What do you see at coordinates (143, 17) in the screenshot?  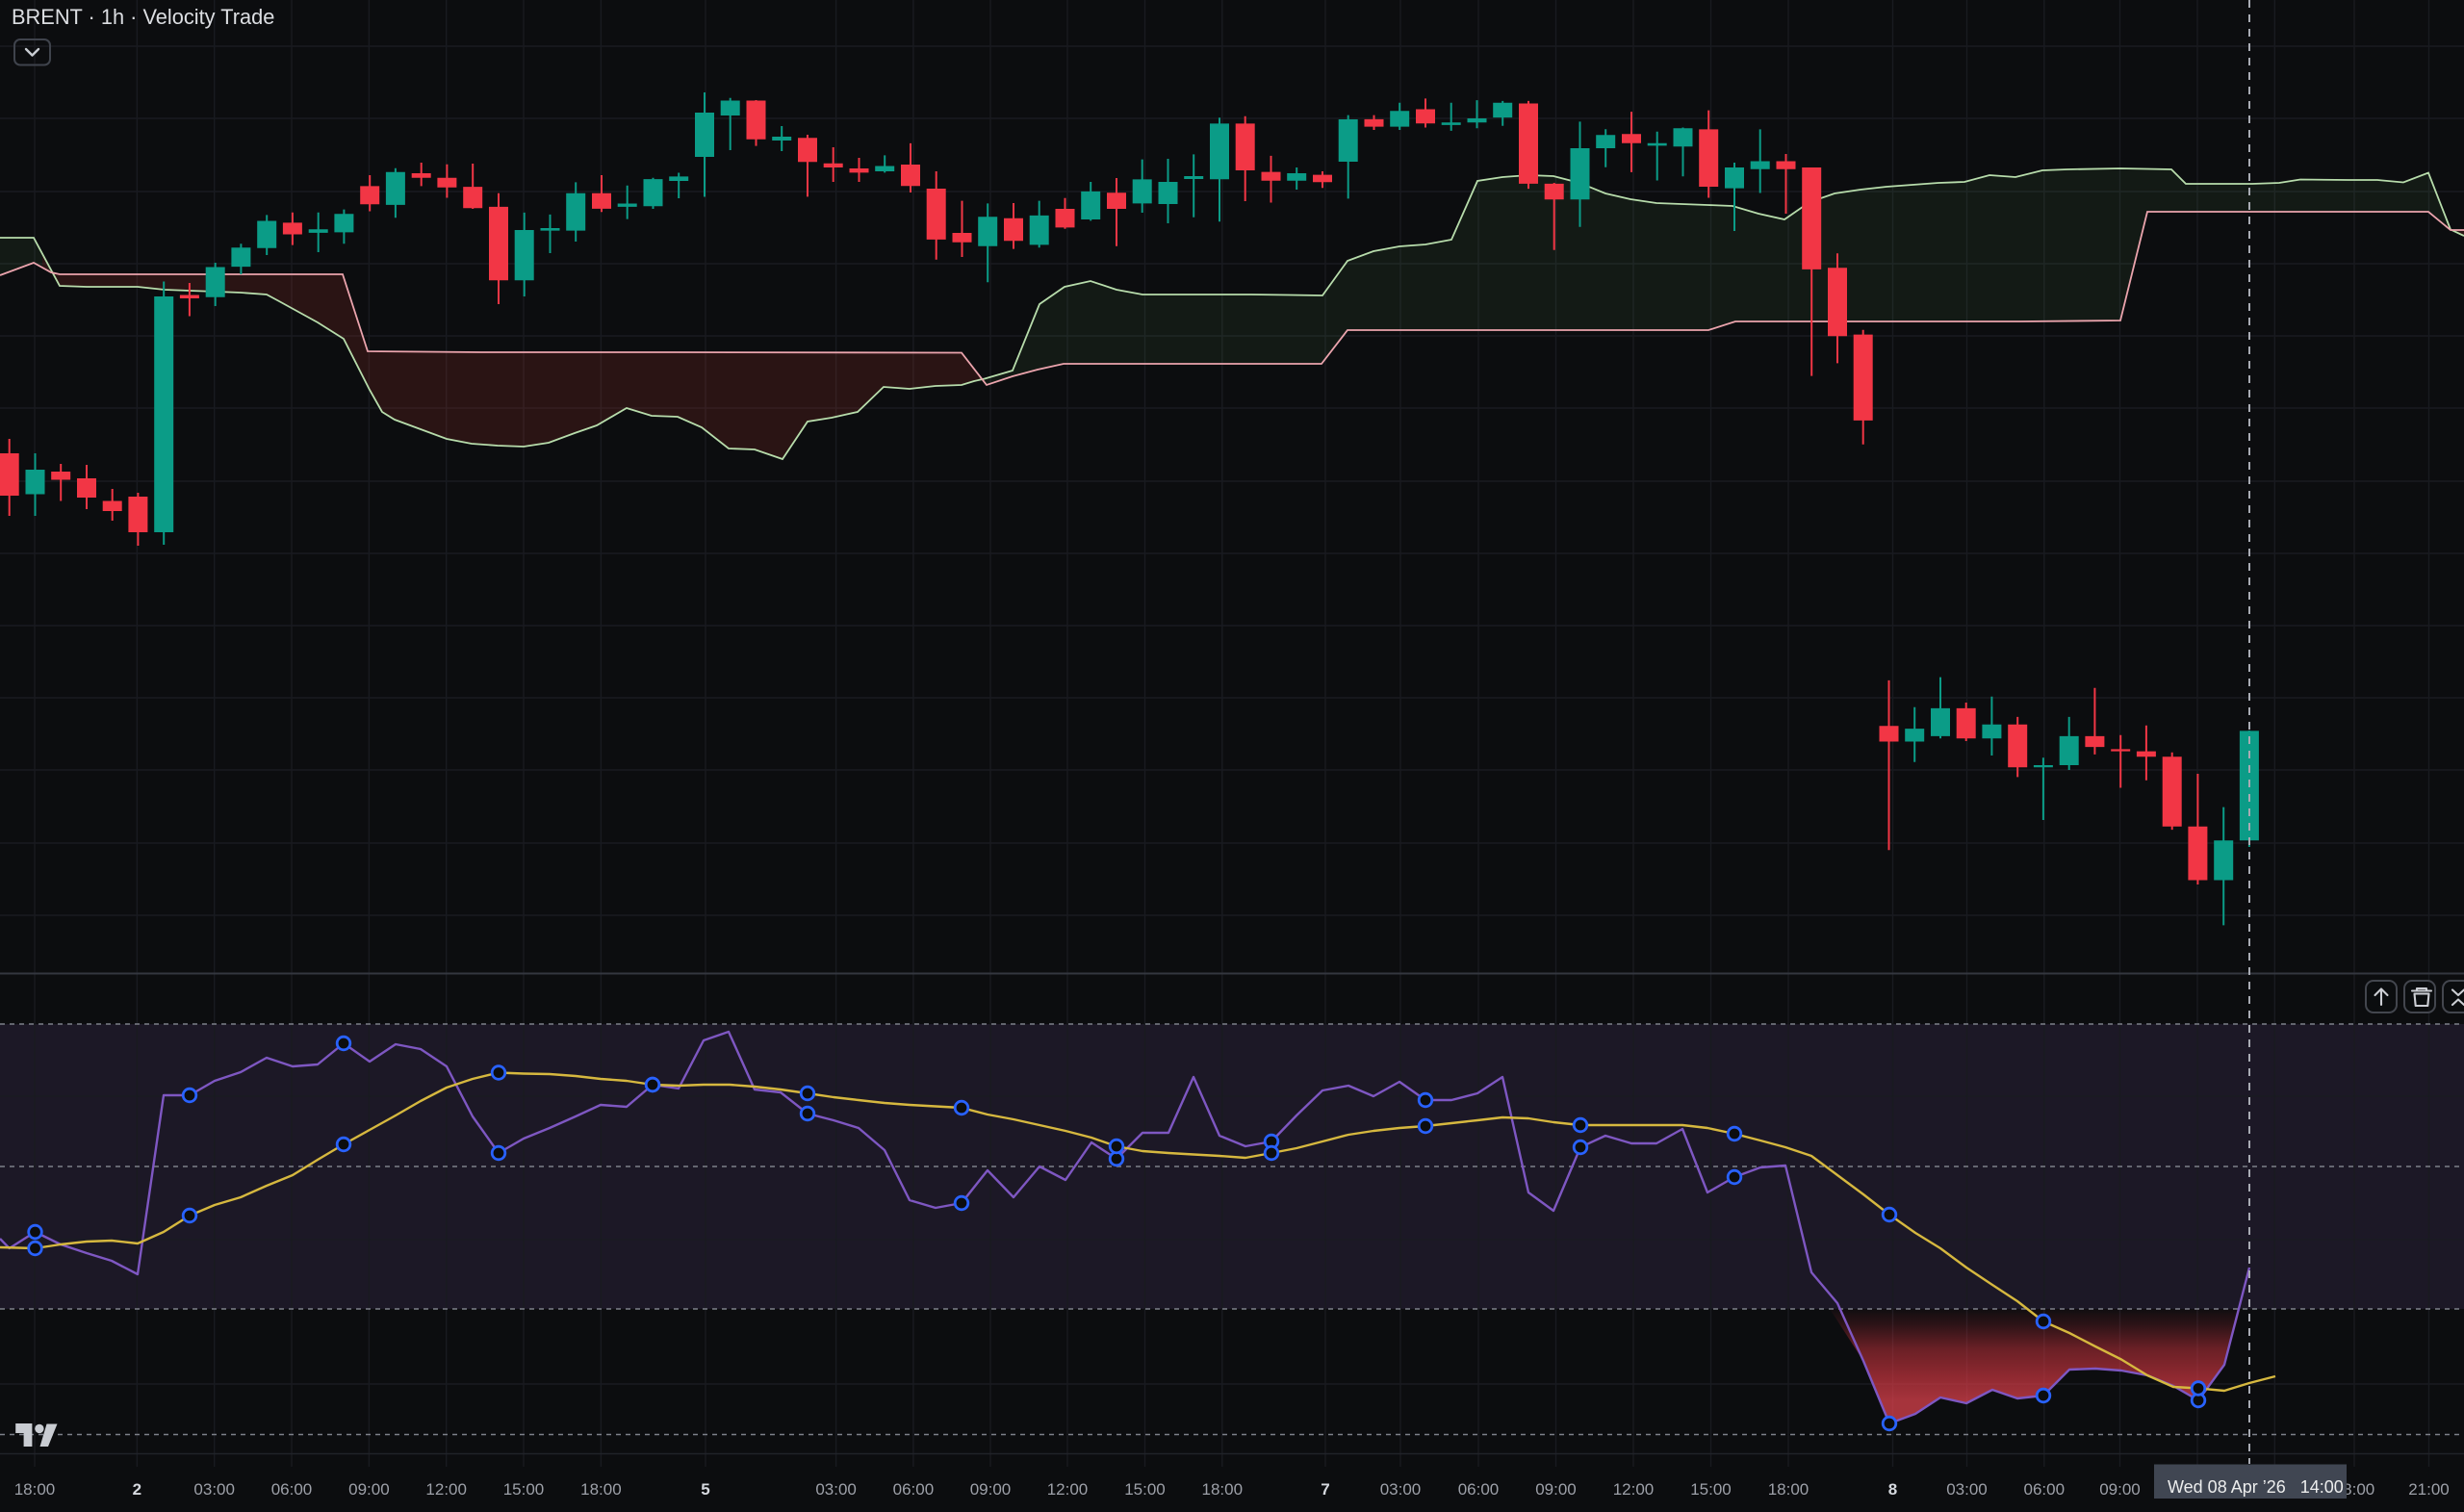 I see `svg-text: BRENT · 1h · Velocity Trade` at bounding box center [143, 17].